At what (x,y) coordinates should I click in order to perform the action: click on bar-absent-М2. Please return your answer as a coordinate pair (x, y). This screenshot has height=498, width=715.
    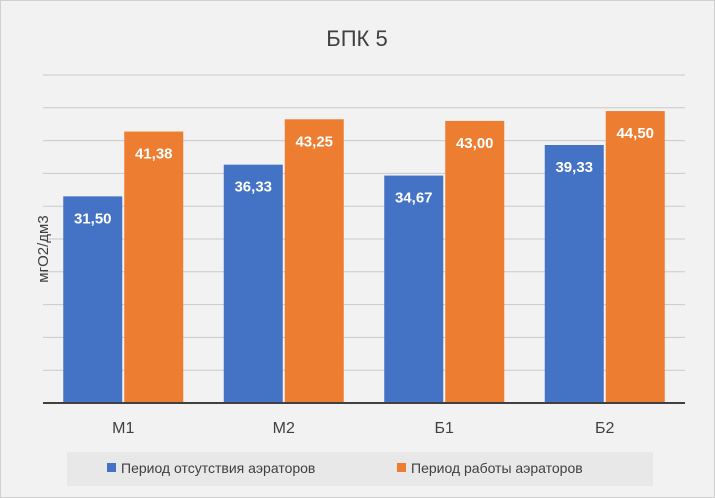
    Looking at the image, I should click on (253, 283).